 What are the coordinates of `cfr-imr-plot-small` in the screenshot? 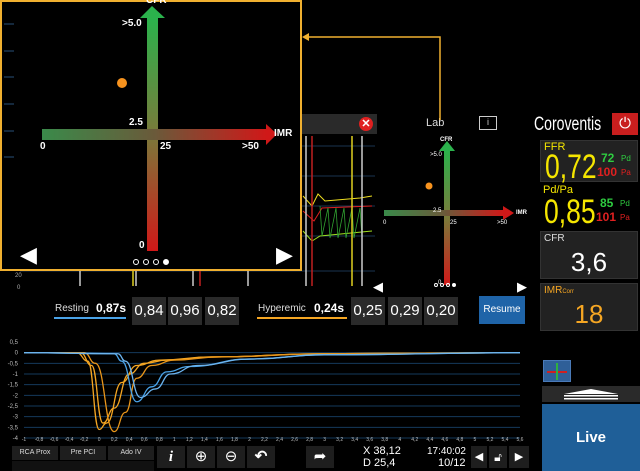 It's located at (456, 218).